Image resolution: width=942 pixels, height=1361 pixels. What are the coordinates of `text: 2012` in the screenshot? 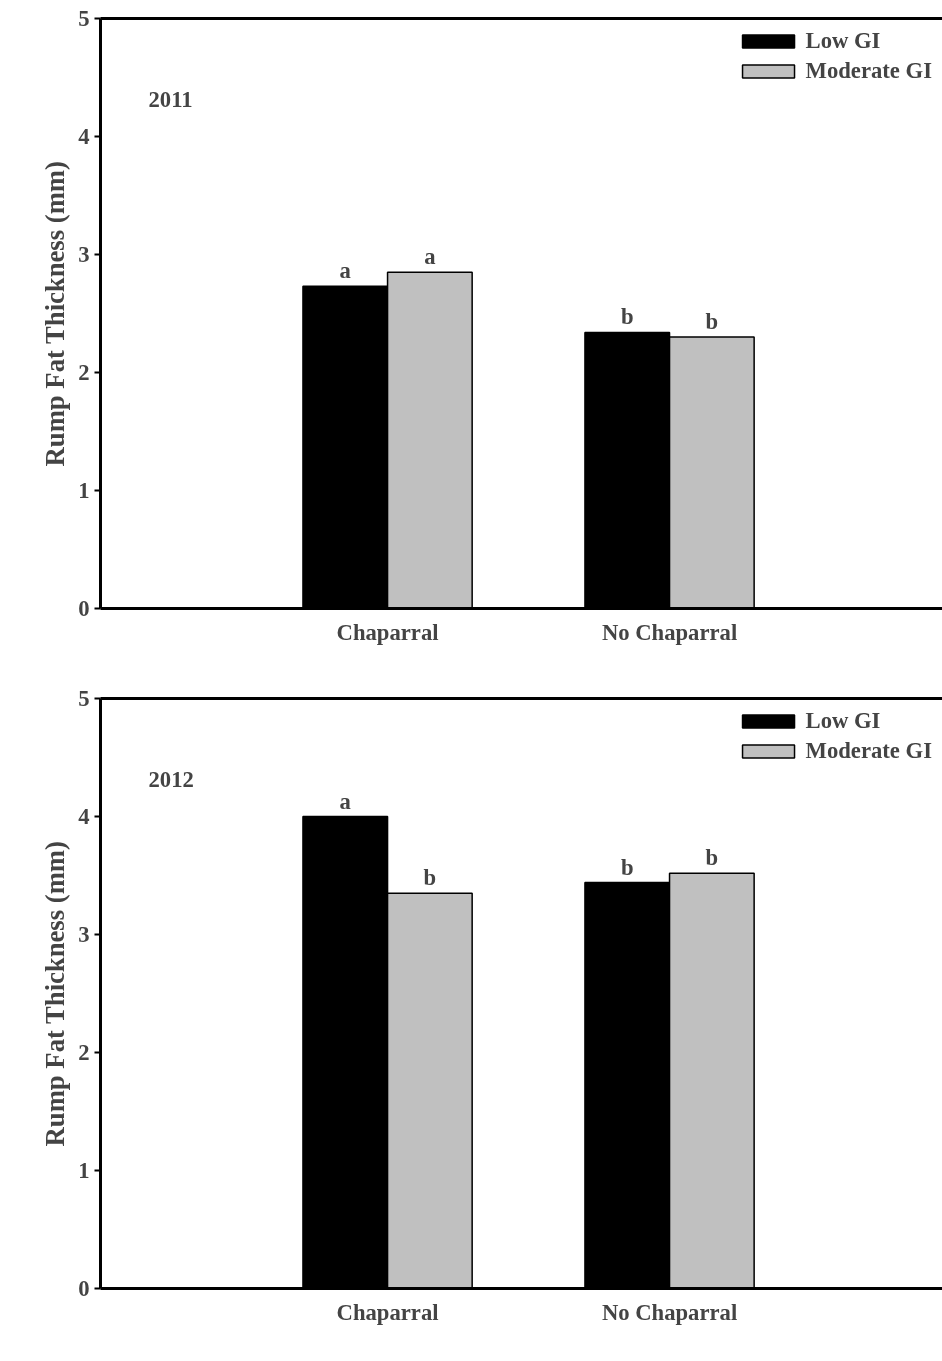 It's located at (171, 779).